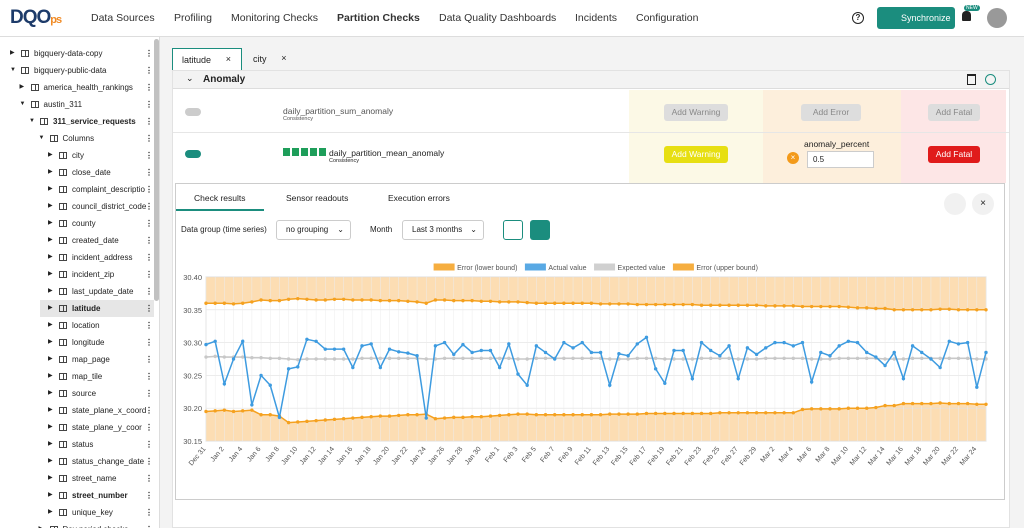  I want to click on tree-item: ▶ latitude ⋮, so click(97, 308).